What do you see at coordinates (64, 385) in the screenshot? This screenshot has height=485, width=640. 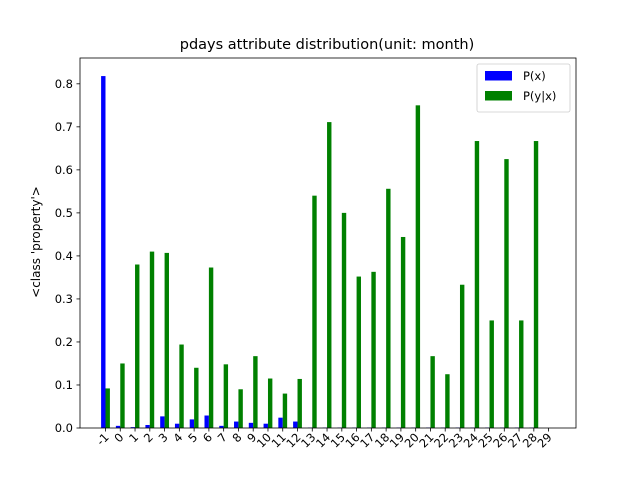 I see `y-tick-label: 0.1` at bounding box center [64, 385].